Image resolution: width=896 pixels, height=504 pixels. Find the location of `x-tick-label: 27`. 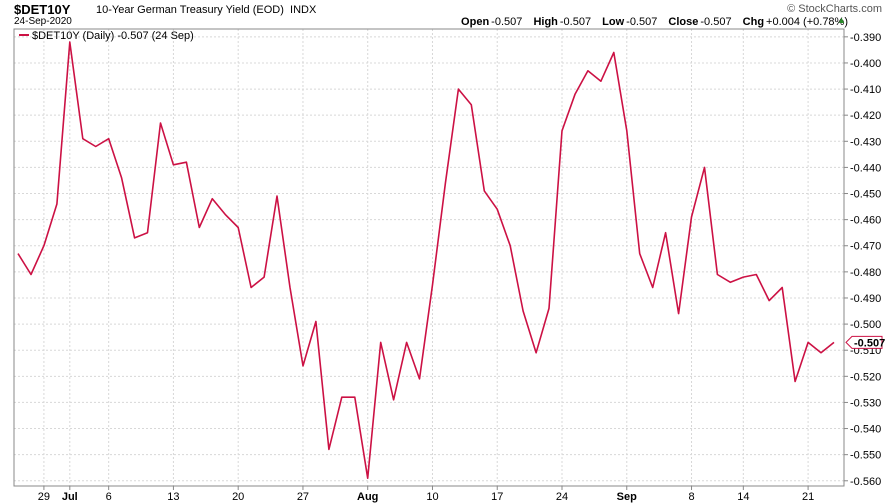

x-tick-label: 27 is located at coordinates (303, 497).